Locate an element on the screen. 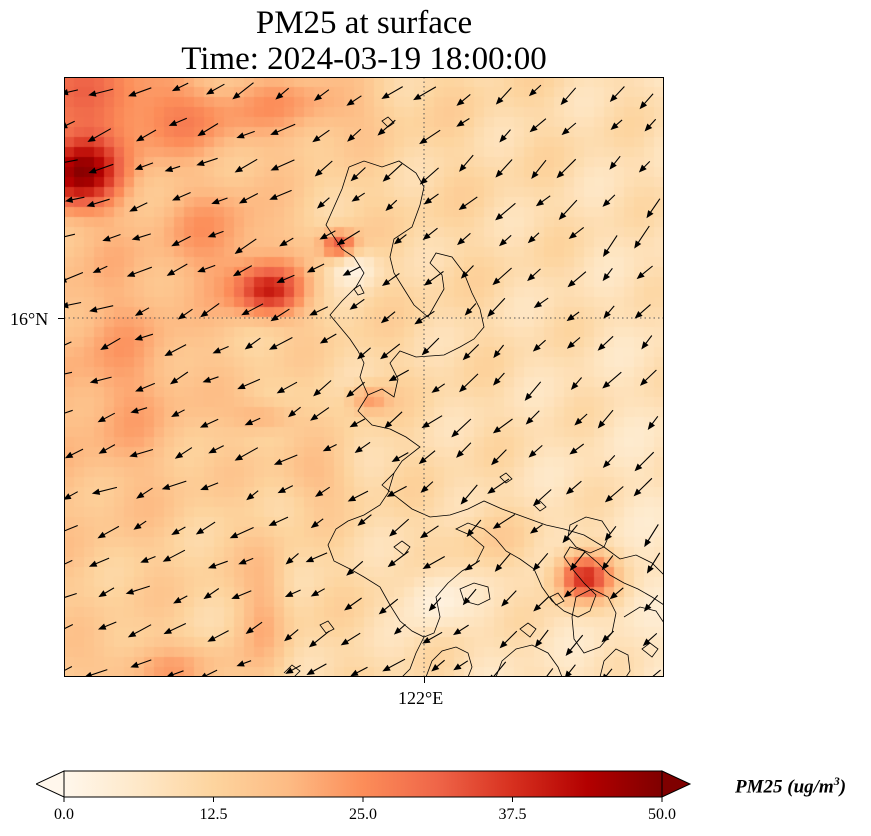  leyte-coast is located at coordinates (594, 621).